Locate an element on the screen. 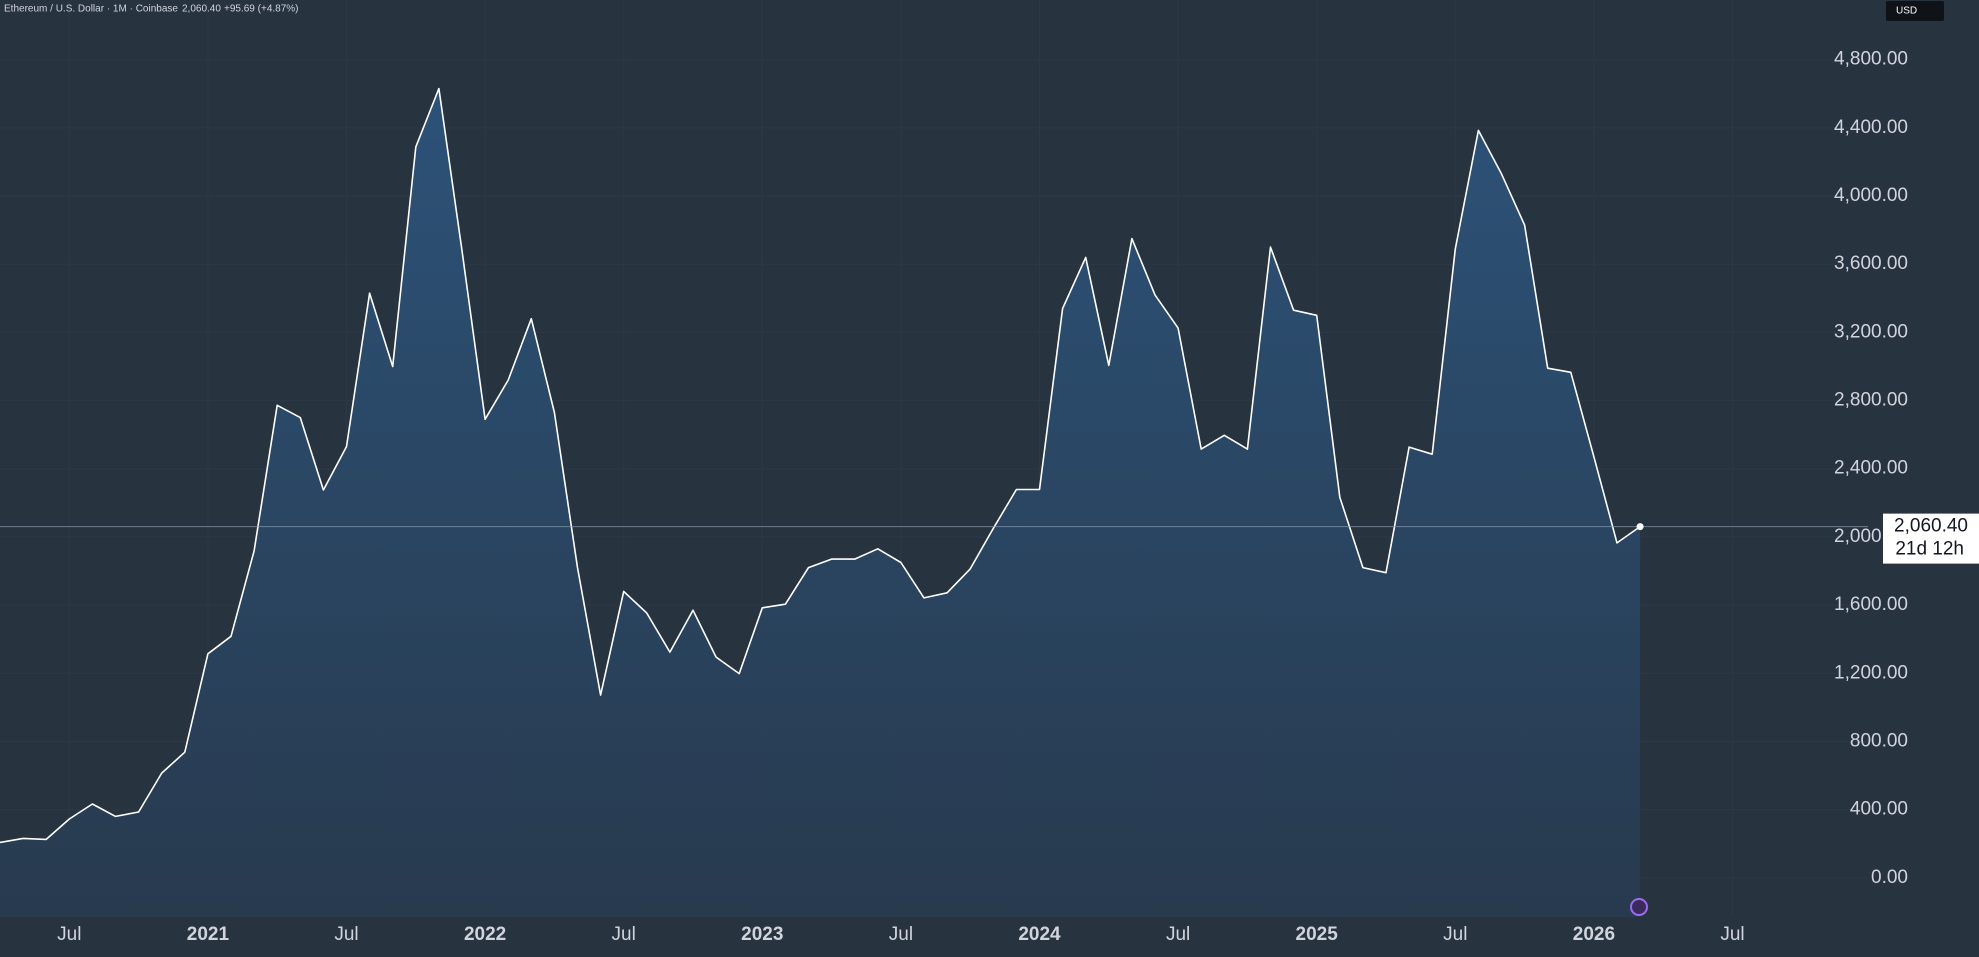  y-tick-label: 0.00 is located at coordinates (1889, 877).